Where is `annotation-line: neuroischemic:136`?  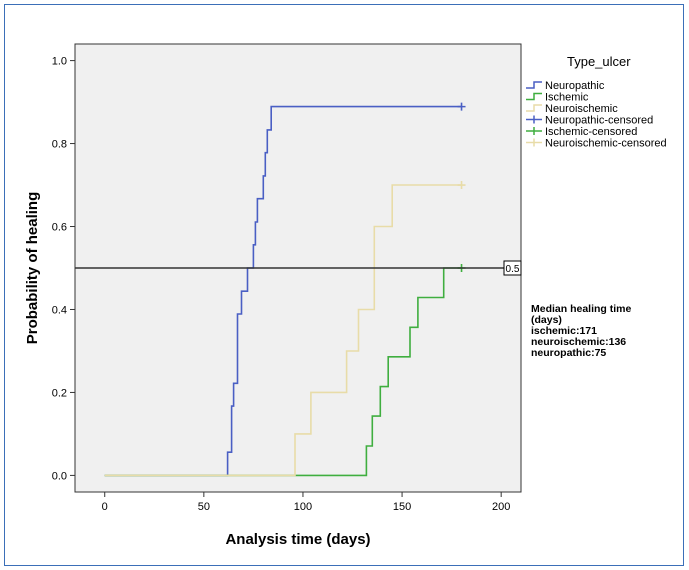
annotation-line: neuroischemic:136 is located at coordinates (578, 342).